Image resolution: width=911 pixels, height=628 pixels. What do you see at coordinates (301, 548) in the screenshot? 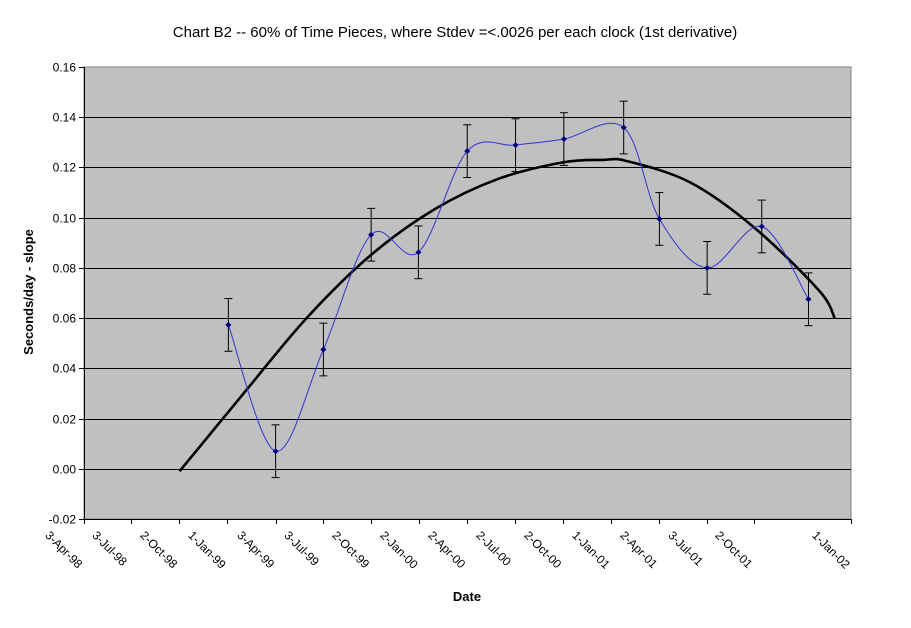
I see `x-tick-label: 3-Jul-99` at bounding box center [301, 548].